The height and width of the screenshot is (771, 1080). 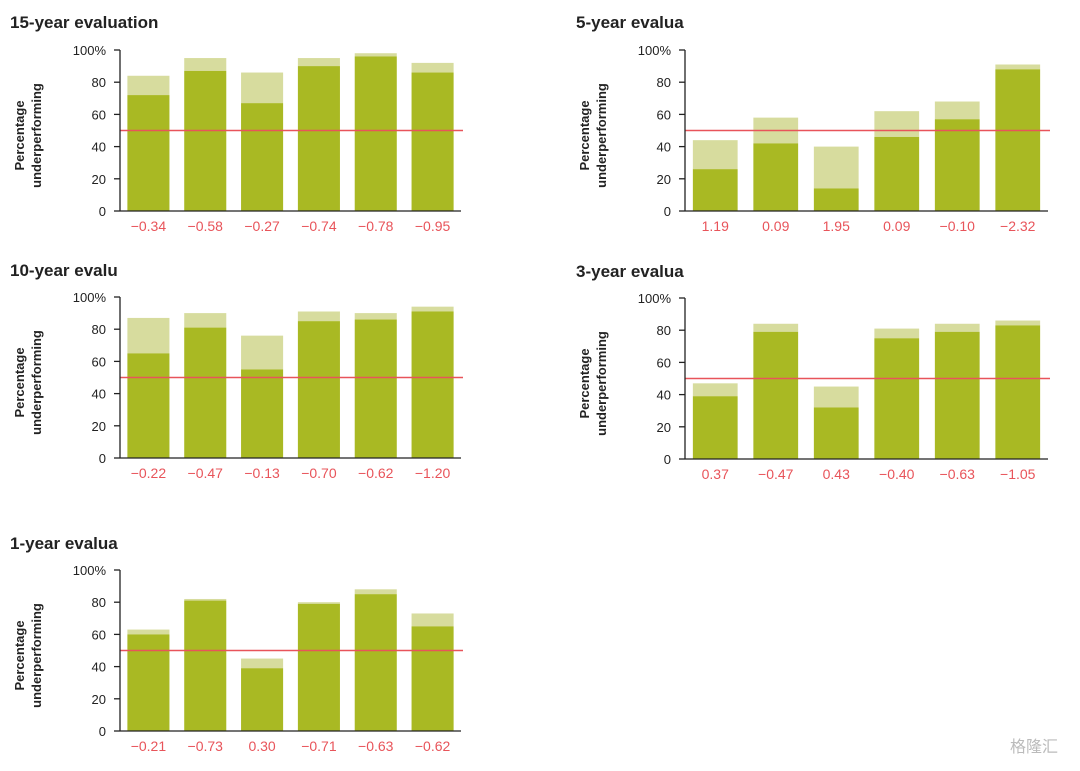 I want to click on category-label: −0.21, so click(x=149, y=746).